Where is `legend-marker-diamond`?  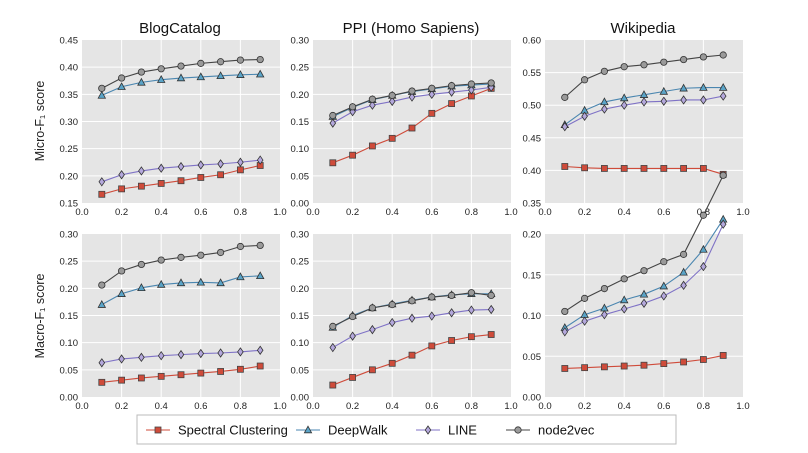 legend-marker-diamond is located at coordinates (428, 430).